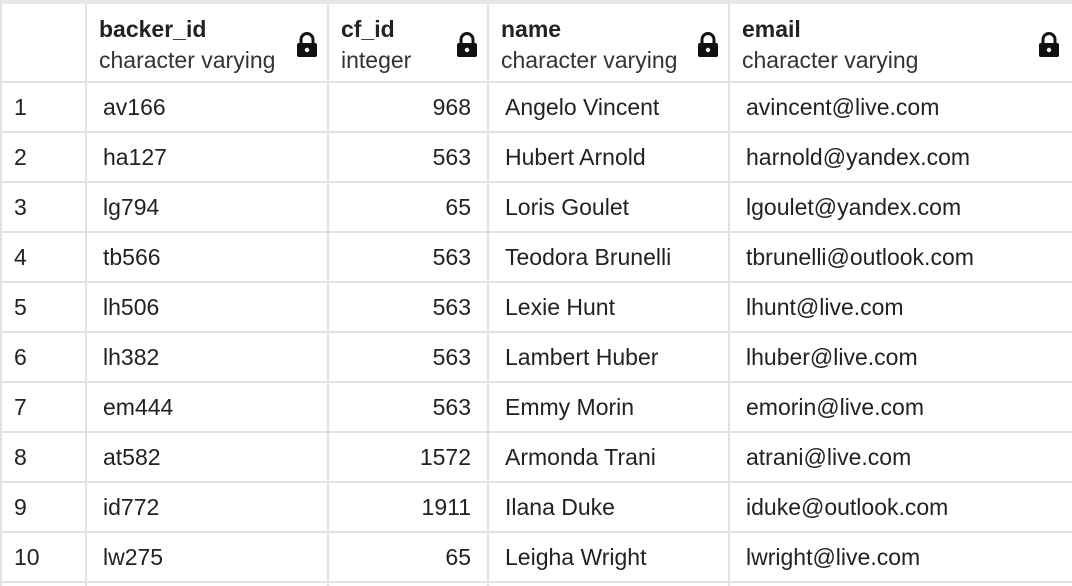  What do you see at coordinates (408, 41) in the screenshot?
I see `column-header-cf-id: cf_id integer` at bounding box center [408, 41].